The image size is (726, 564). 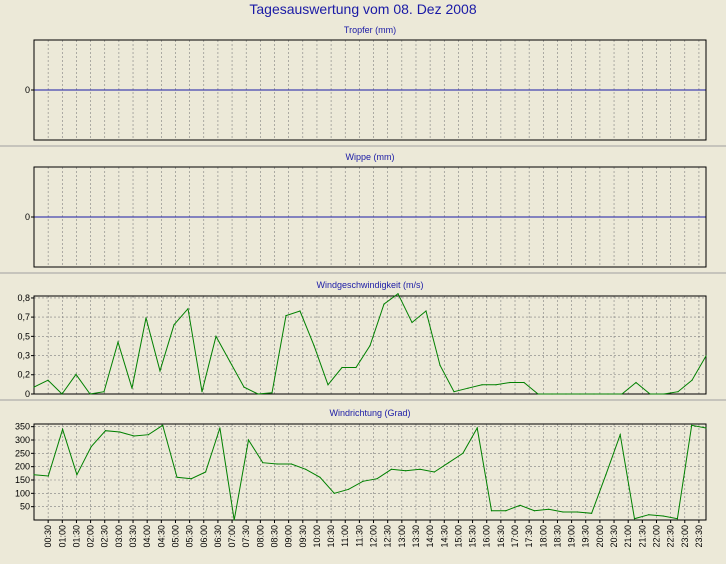 What do you see at coordinates (147, 536) in the screenshot?
I see `x-tick-label: 04:00` at bounding box center [147, 536].